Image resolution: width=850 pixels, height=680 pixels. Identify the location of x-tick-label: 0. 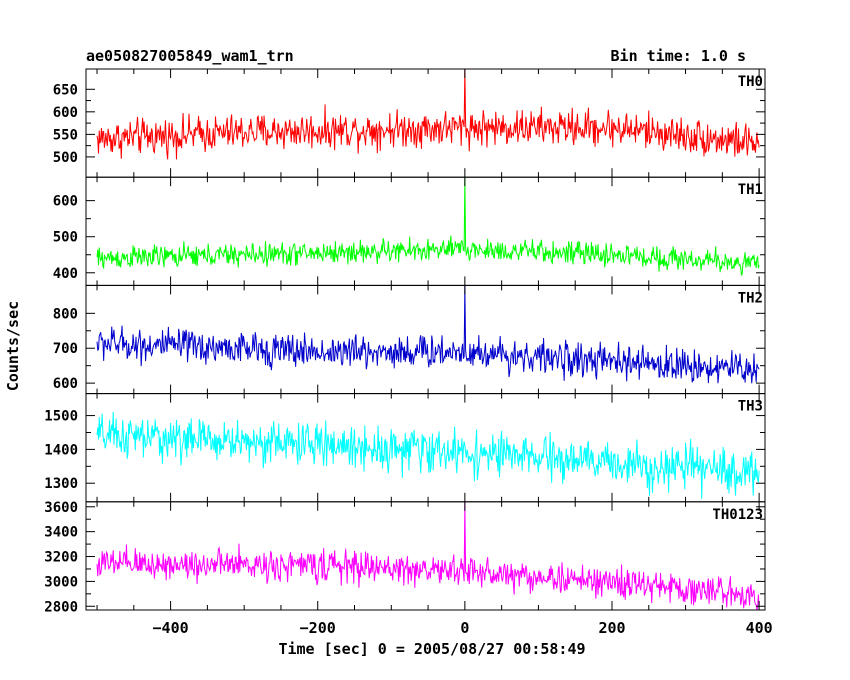
(464, 628).